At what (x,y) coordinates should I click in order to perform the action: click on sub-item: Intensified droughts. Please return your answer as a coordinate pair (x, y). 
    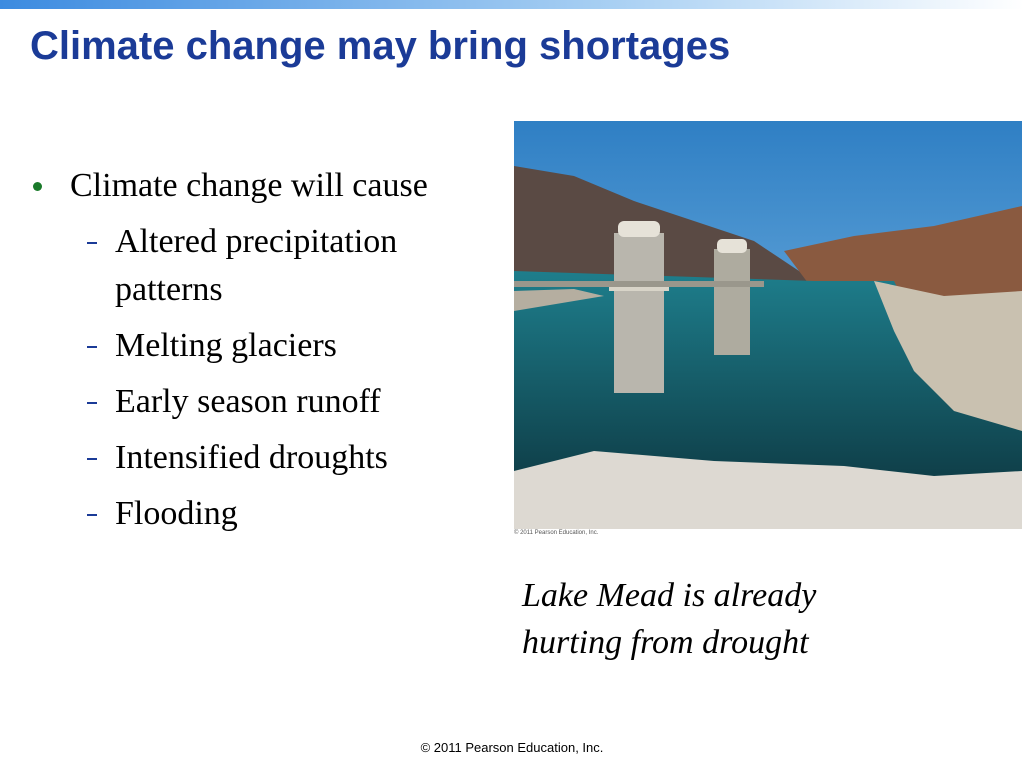
    Looking at the image, I should click on (251, 457).